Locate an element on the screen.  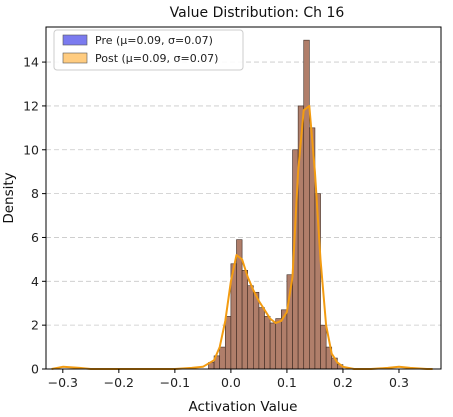
x-axis-label: Activation Value is located at coordinates (243, 407).